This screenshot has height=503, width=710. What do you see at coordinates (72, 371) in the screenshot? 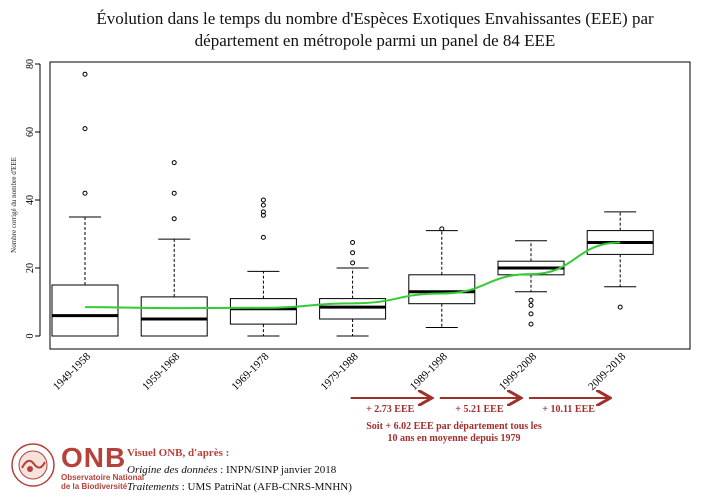
I see `x-tick-label: 1949-1958` at bounding box center [72, 371].